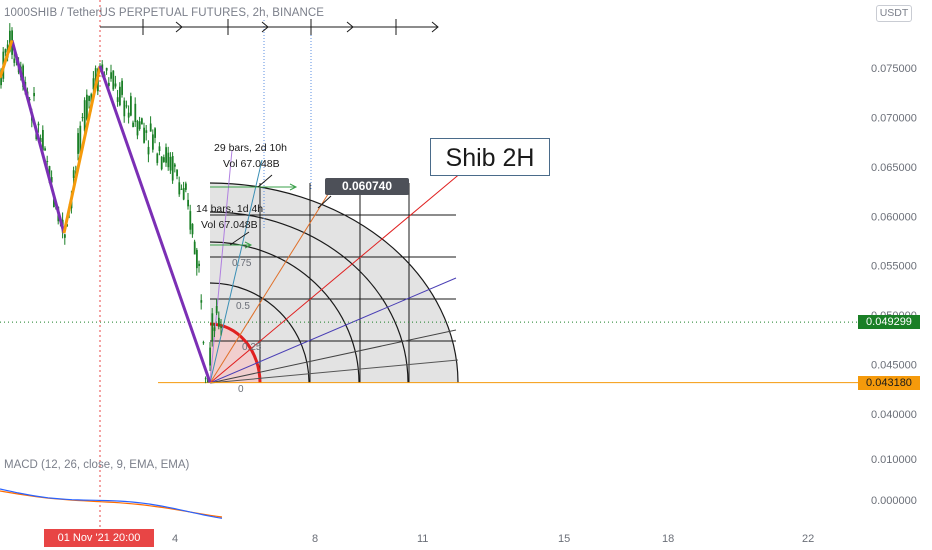  Describe the element at coordinates (315, 539) in the screenshot. I see `time-tick-label: 8` at that location.